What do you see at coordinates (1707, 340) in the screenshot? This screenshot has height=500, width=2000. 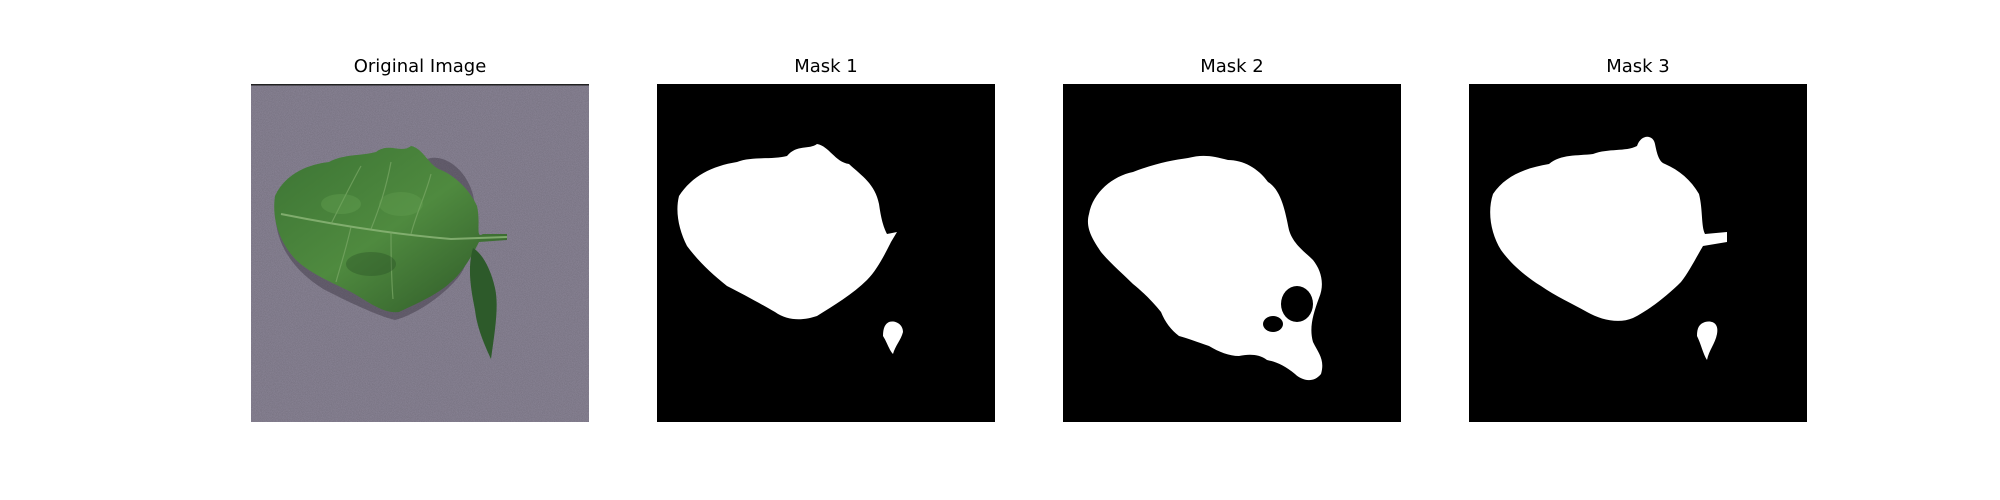 I see `mask-3-small-region` at bounding box center [1707, 340].